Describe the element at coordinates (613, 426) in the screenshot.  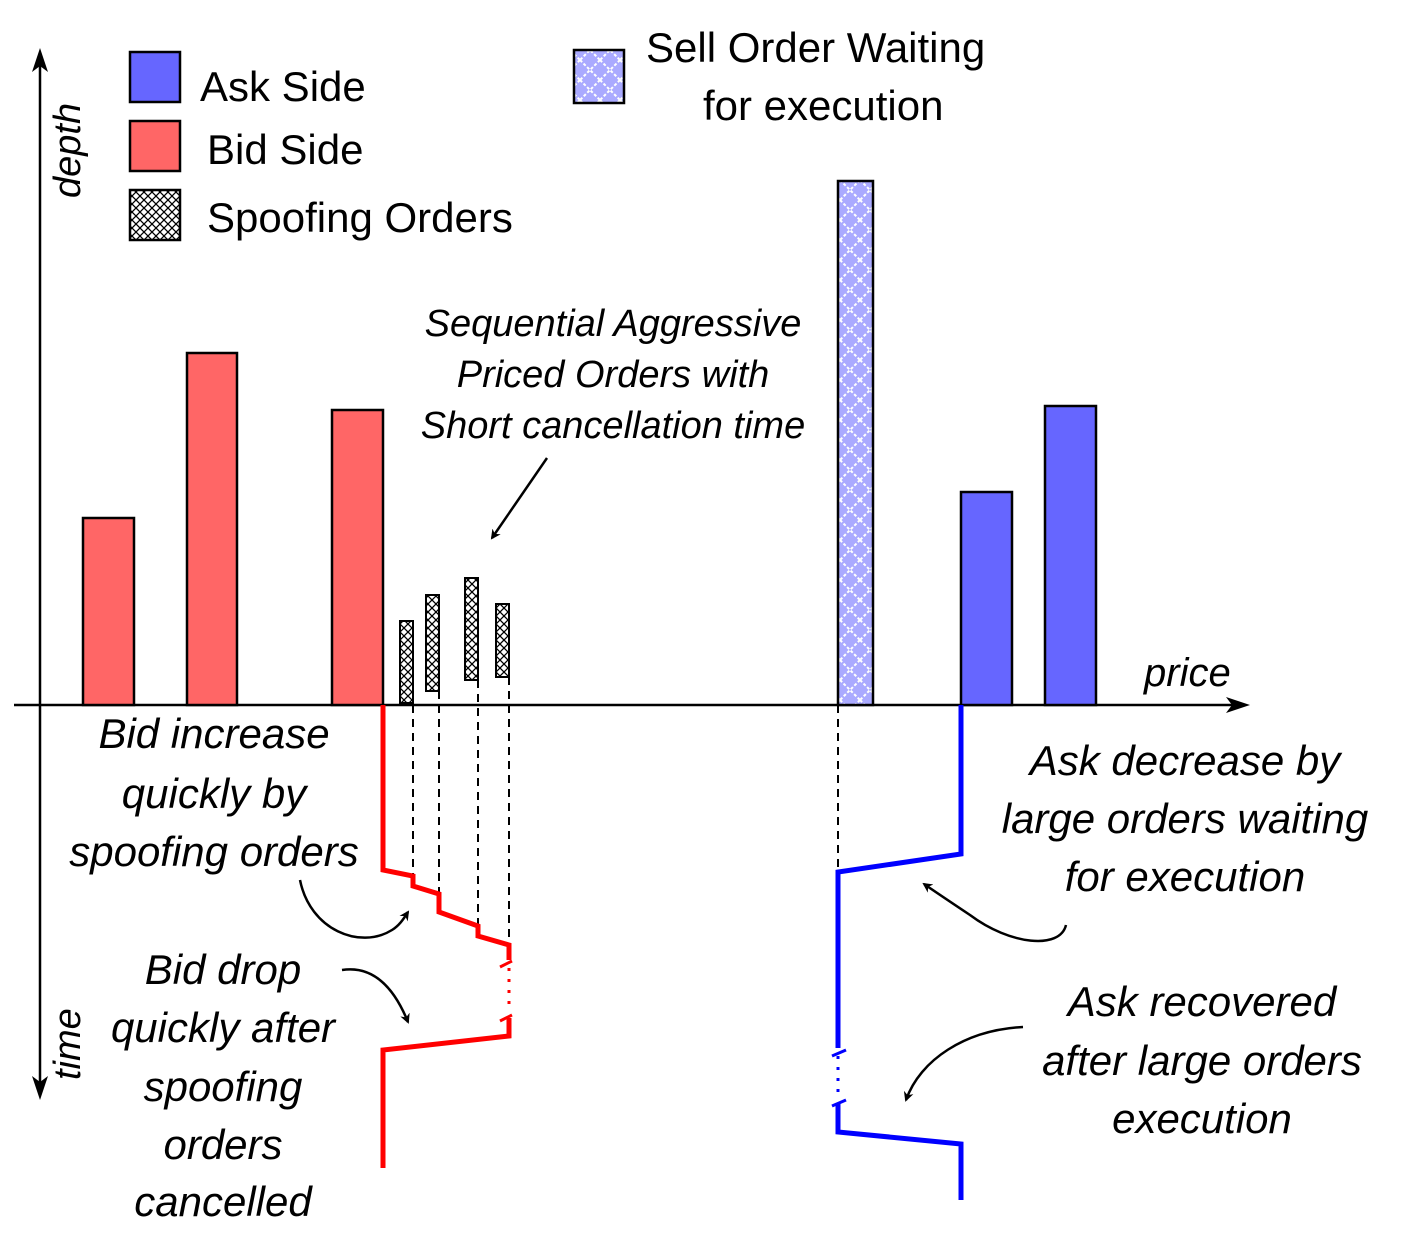
I see `annotation-line: Short cancellation time` at that location.